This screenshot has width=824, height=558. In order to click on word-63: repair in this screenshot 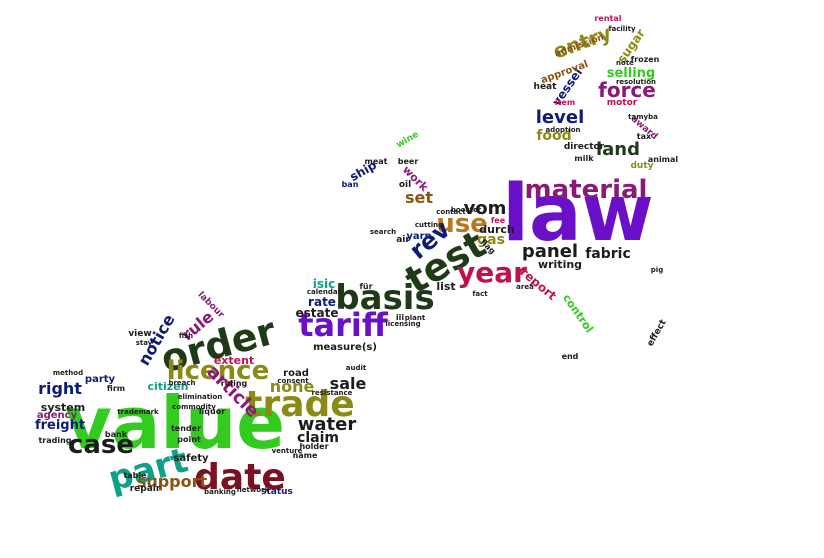, I will do `click(145, 488)`.